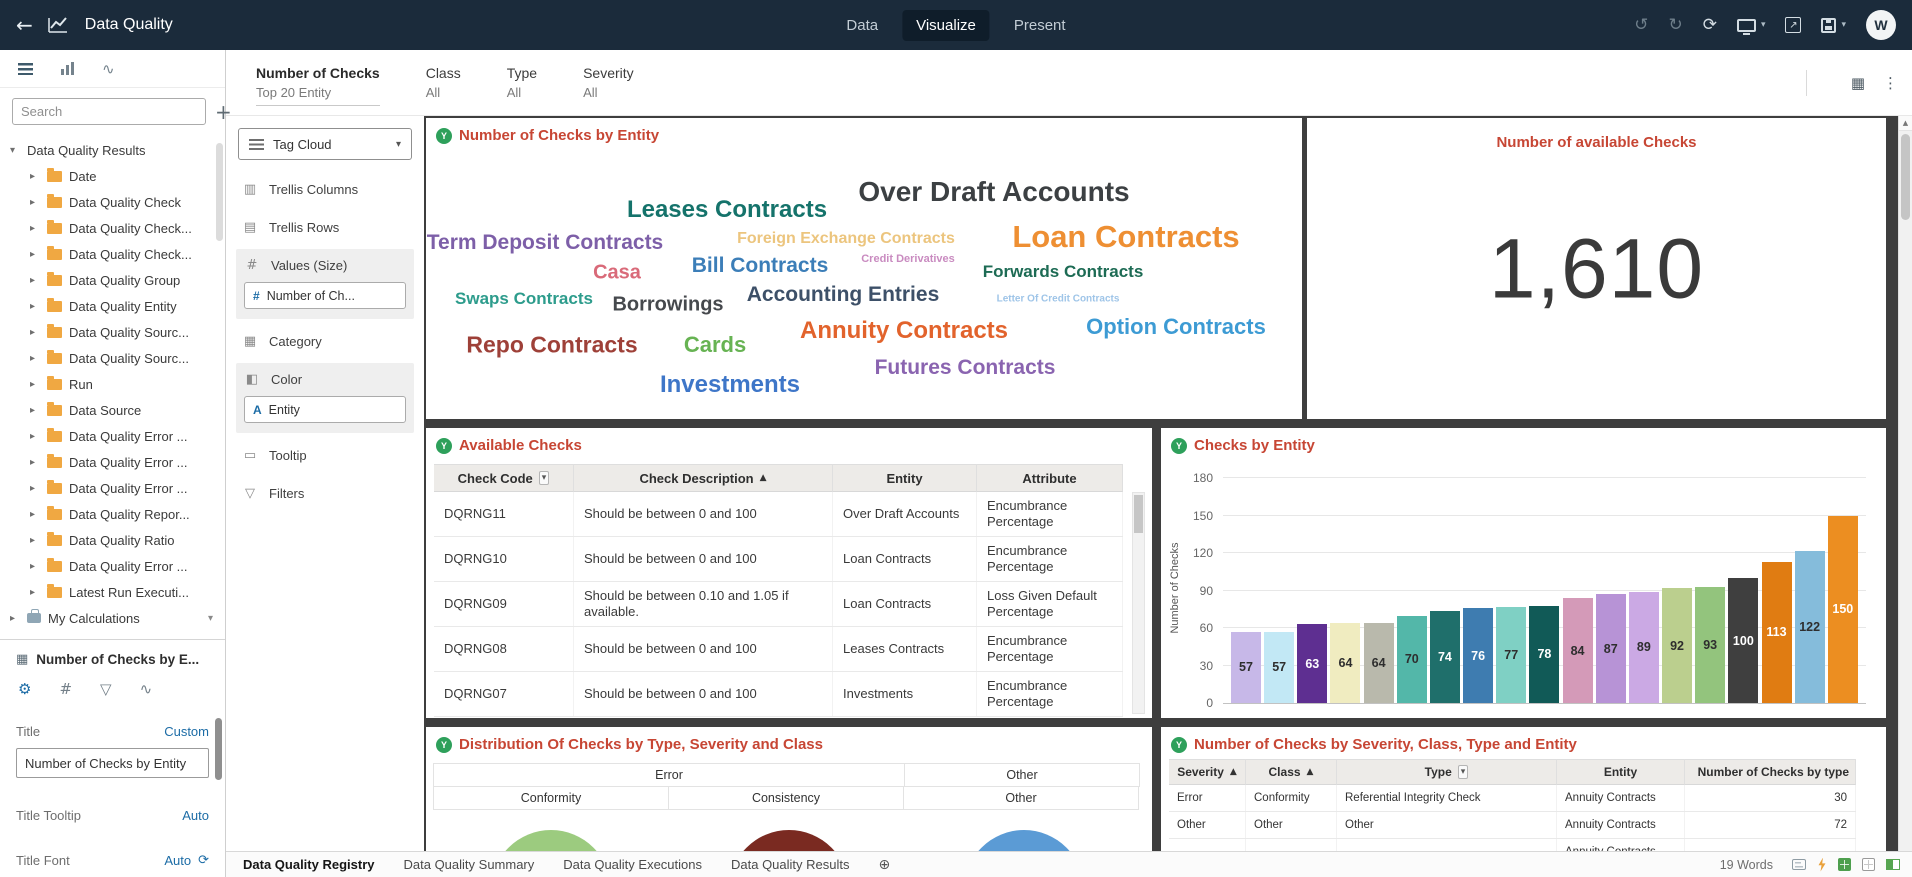 The image size is (1912, 877). I want to click on tree-scrollbar-thumb, so click(219, 192).